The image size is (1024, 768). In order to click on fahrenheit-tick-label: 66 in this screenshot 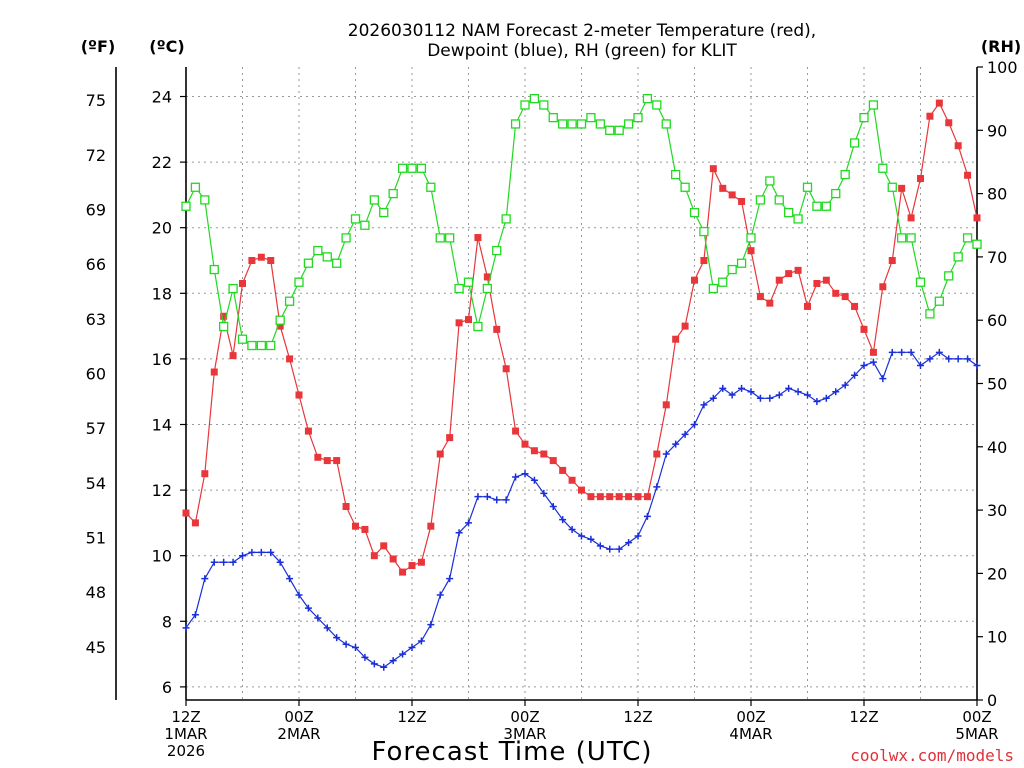, I will do `click(96, 264)`.